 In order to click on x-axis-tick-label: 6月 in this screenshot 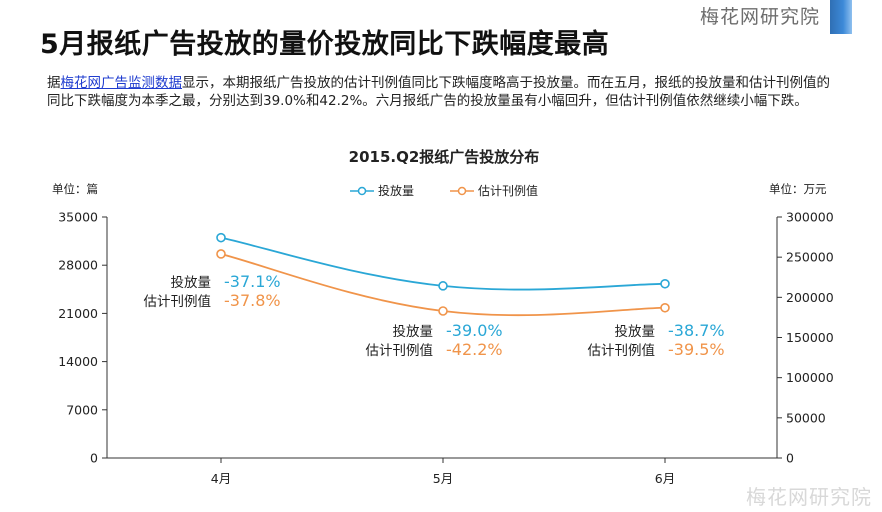, I will do `click(665, 478)`.